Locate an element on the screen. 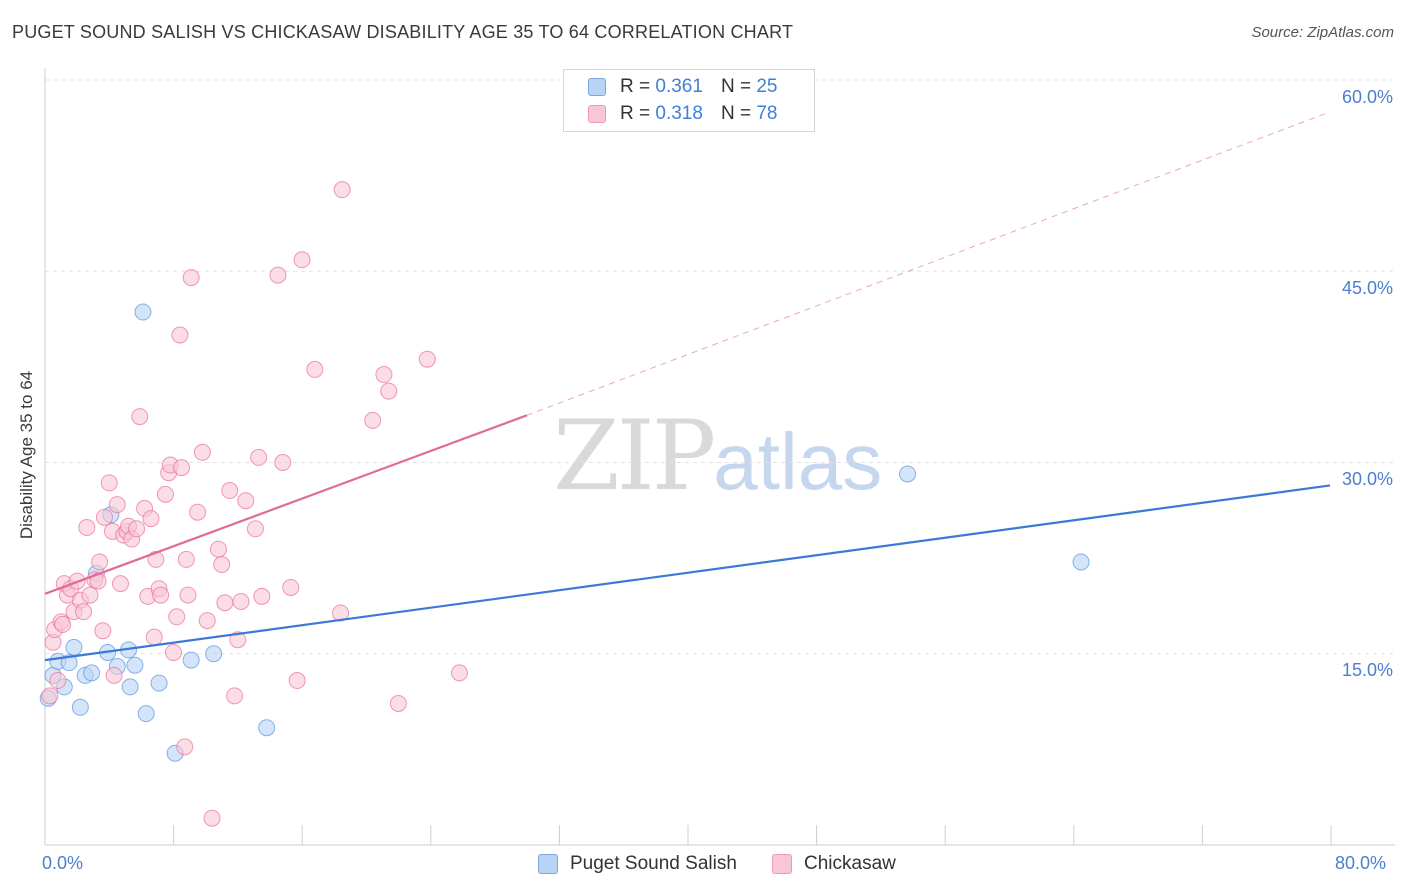  y-tick-label: 60.0% is located at coordinates (1367, 97).